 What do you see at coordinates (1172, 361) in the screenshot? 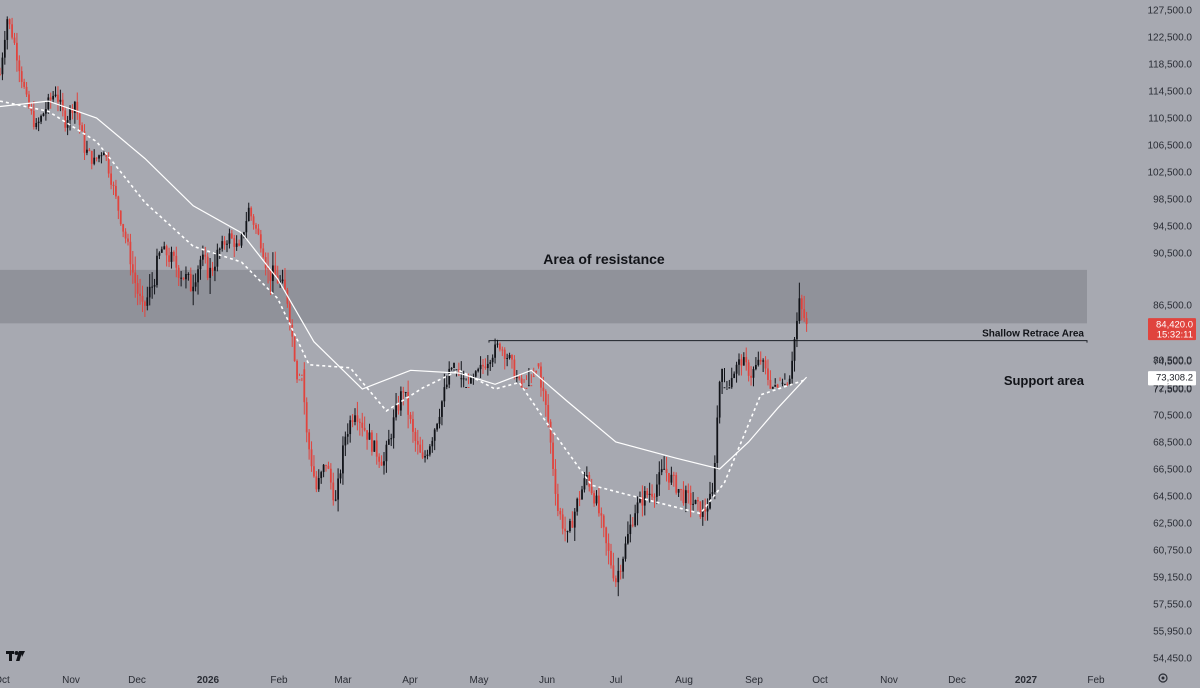
I see `y-tick-label: 80,500.0` at bounding box center [1172, 361].